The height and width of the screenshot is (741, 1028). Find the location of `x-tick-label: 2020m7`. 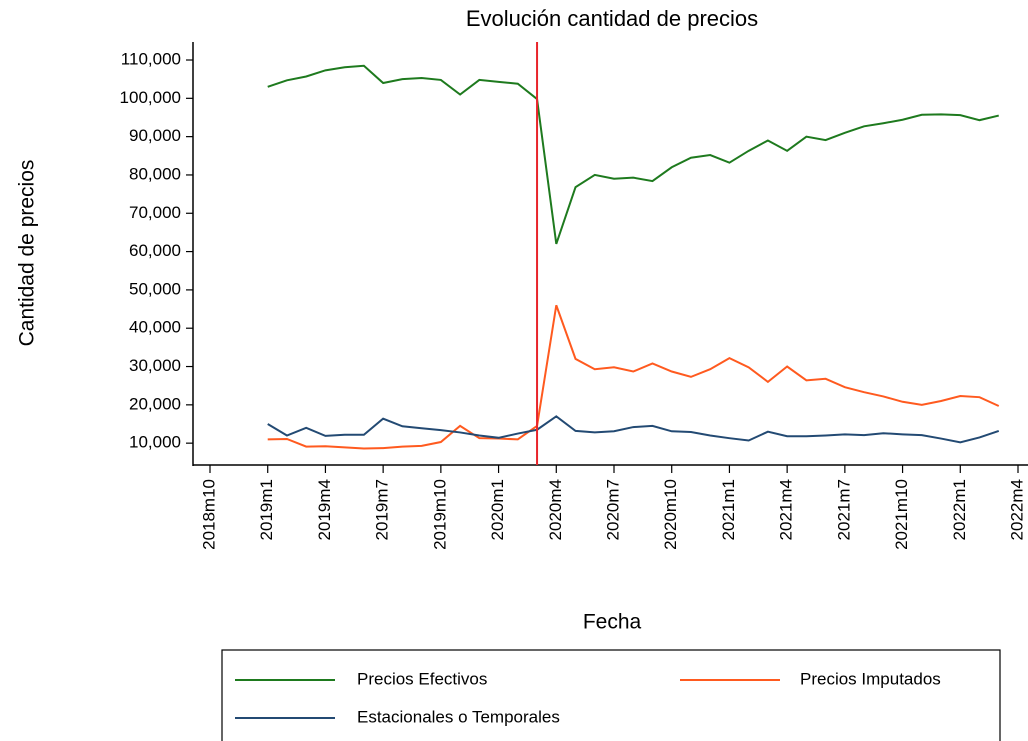

x-tick-label: 2020m7 is located at coordinates (612, 509).